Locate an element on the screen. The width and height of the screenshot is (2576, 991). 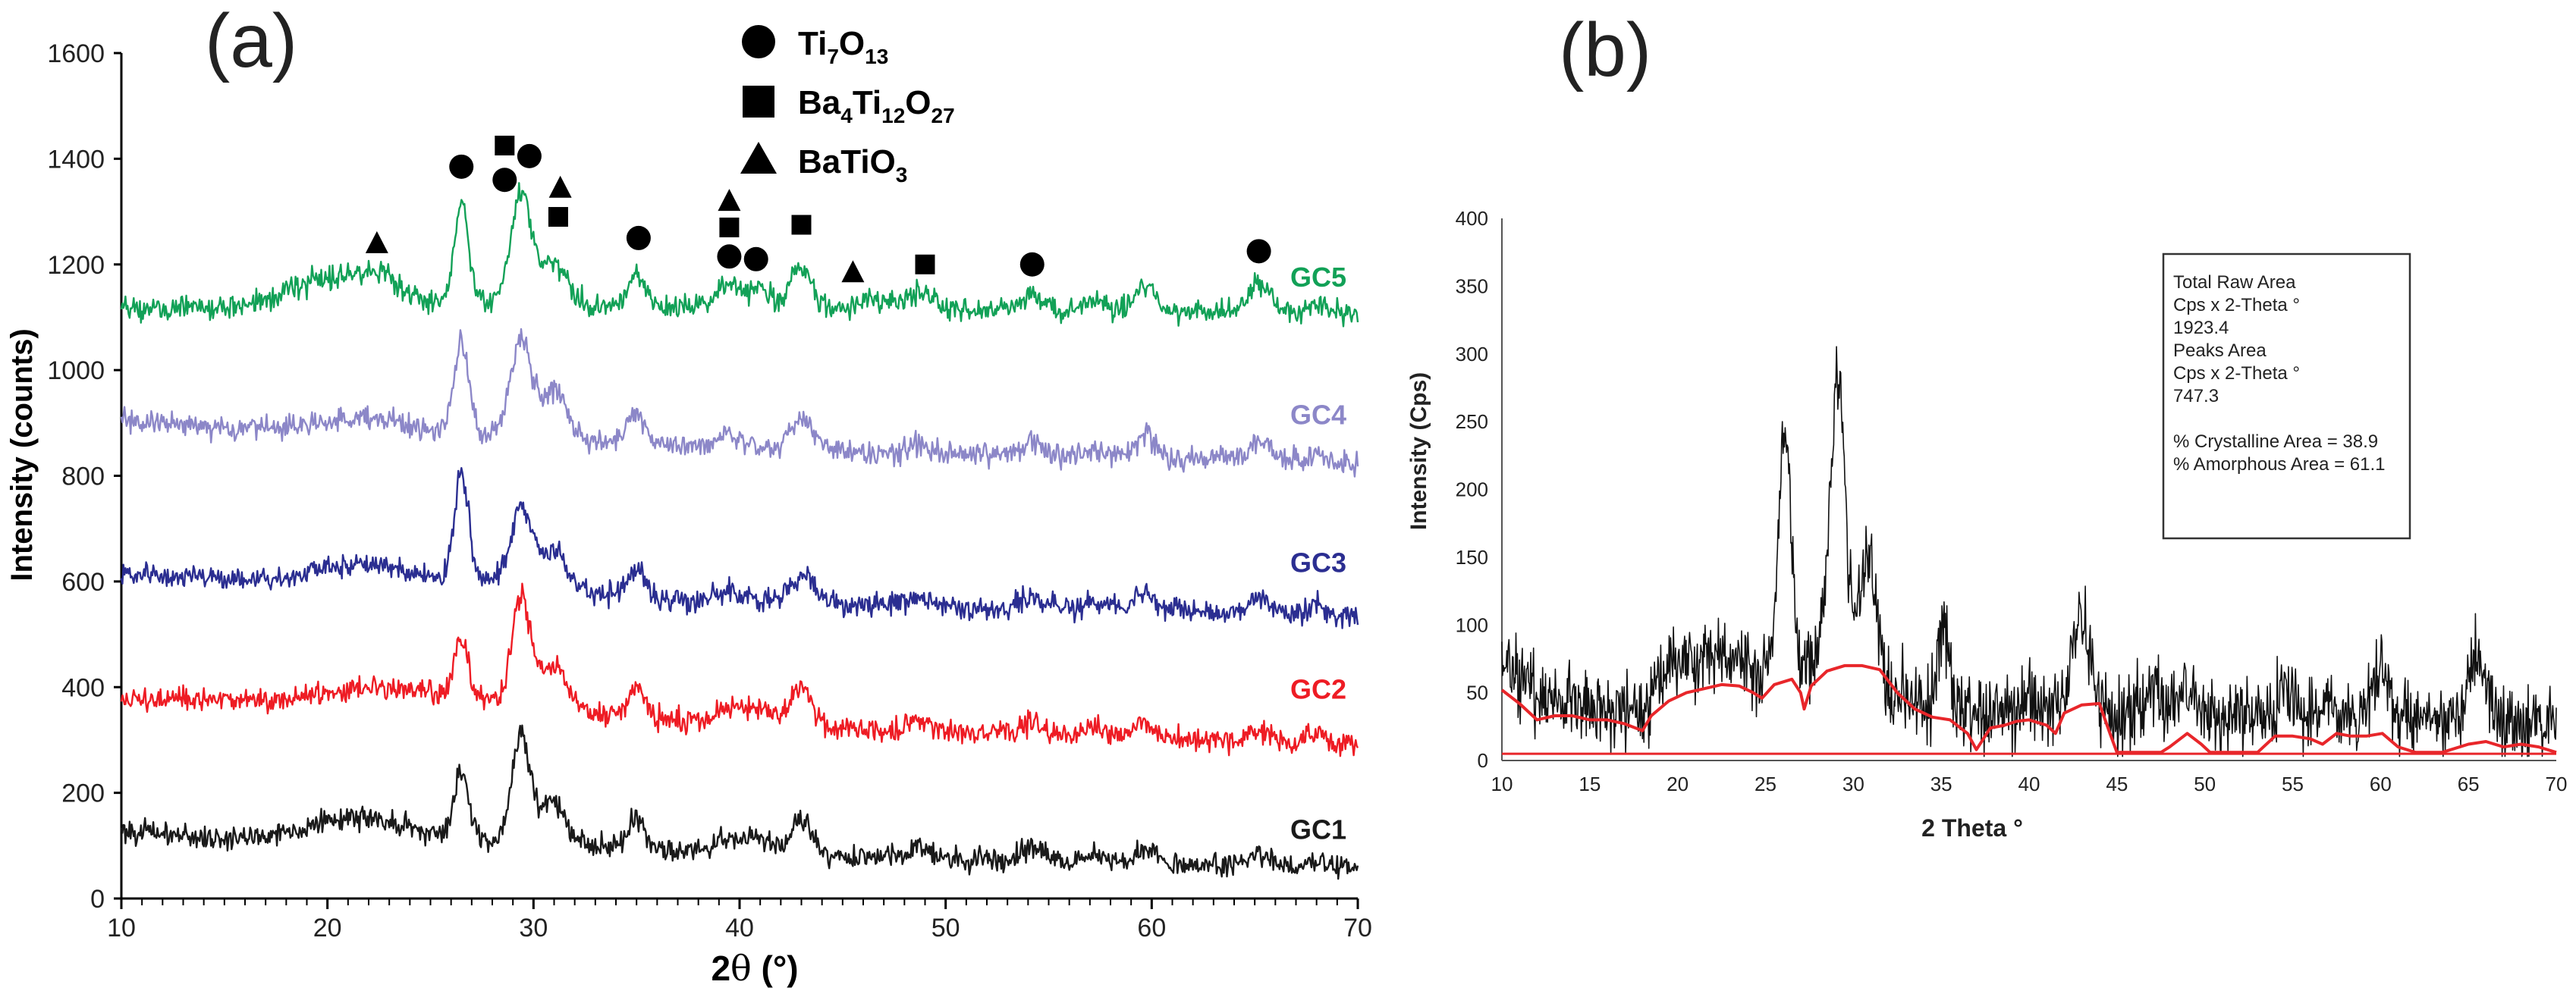
x-tick-label-a: 40 is located at coordinates (739, 928).